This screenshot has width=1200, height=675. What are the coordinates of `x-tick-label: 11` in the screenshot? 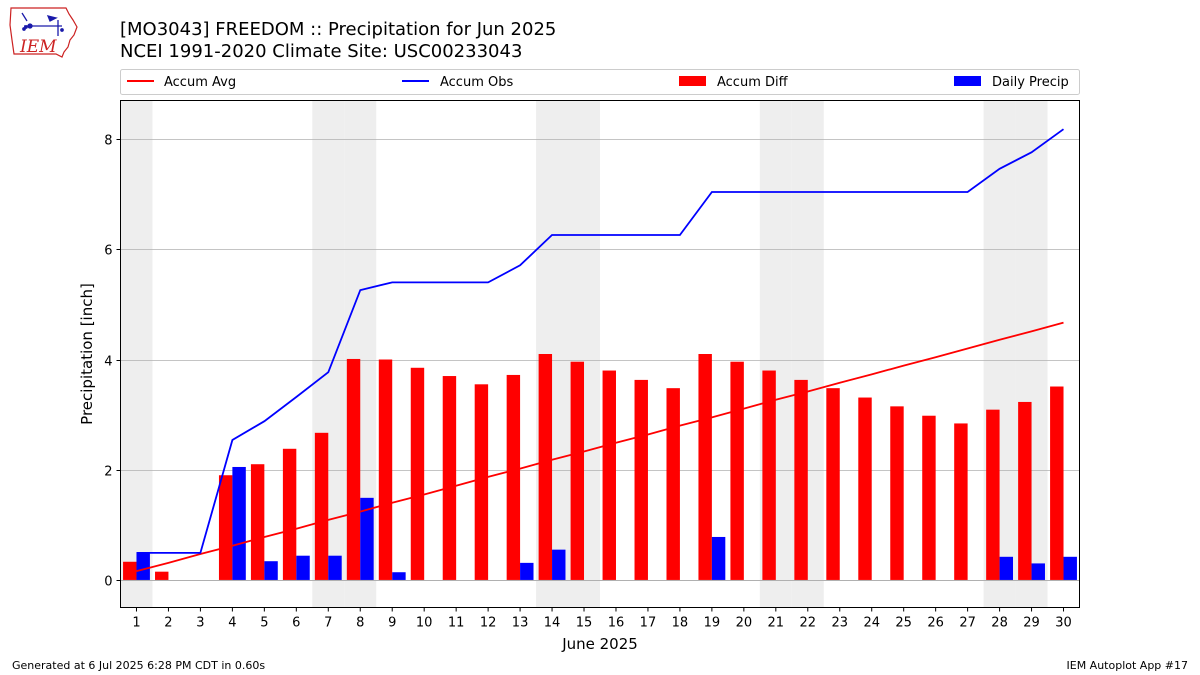 It's located at (456, 623).